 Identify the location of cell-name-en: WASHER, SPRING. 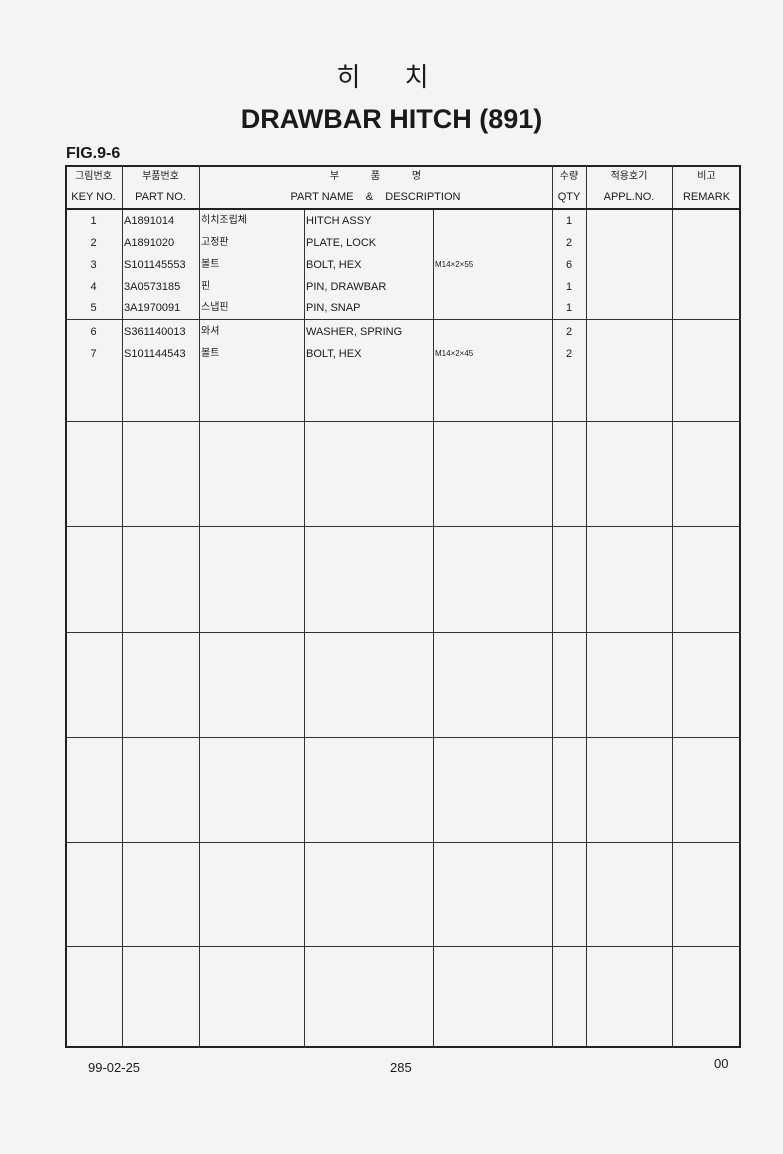
(354, 332).